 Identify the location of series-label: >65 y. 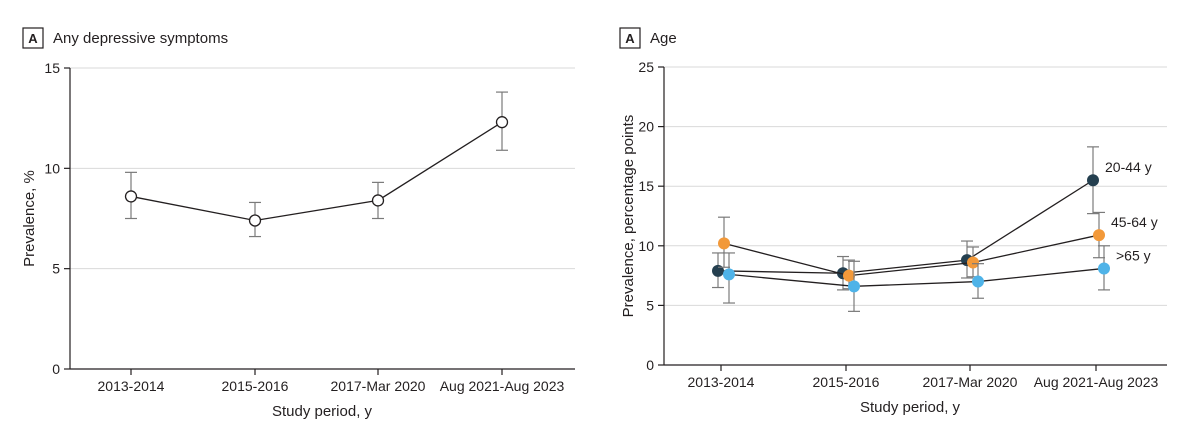
(1133, 255).